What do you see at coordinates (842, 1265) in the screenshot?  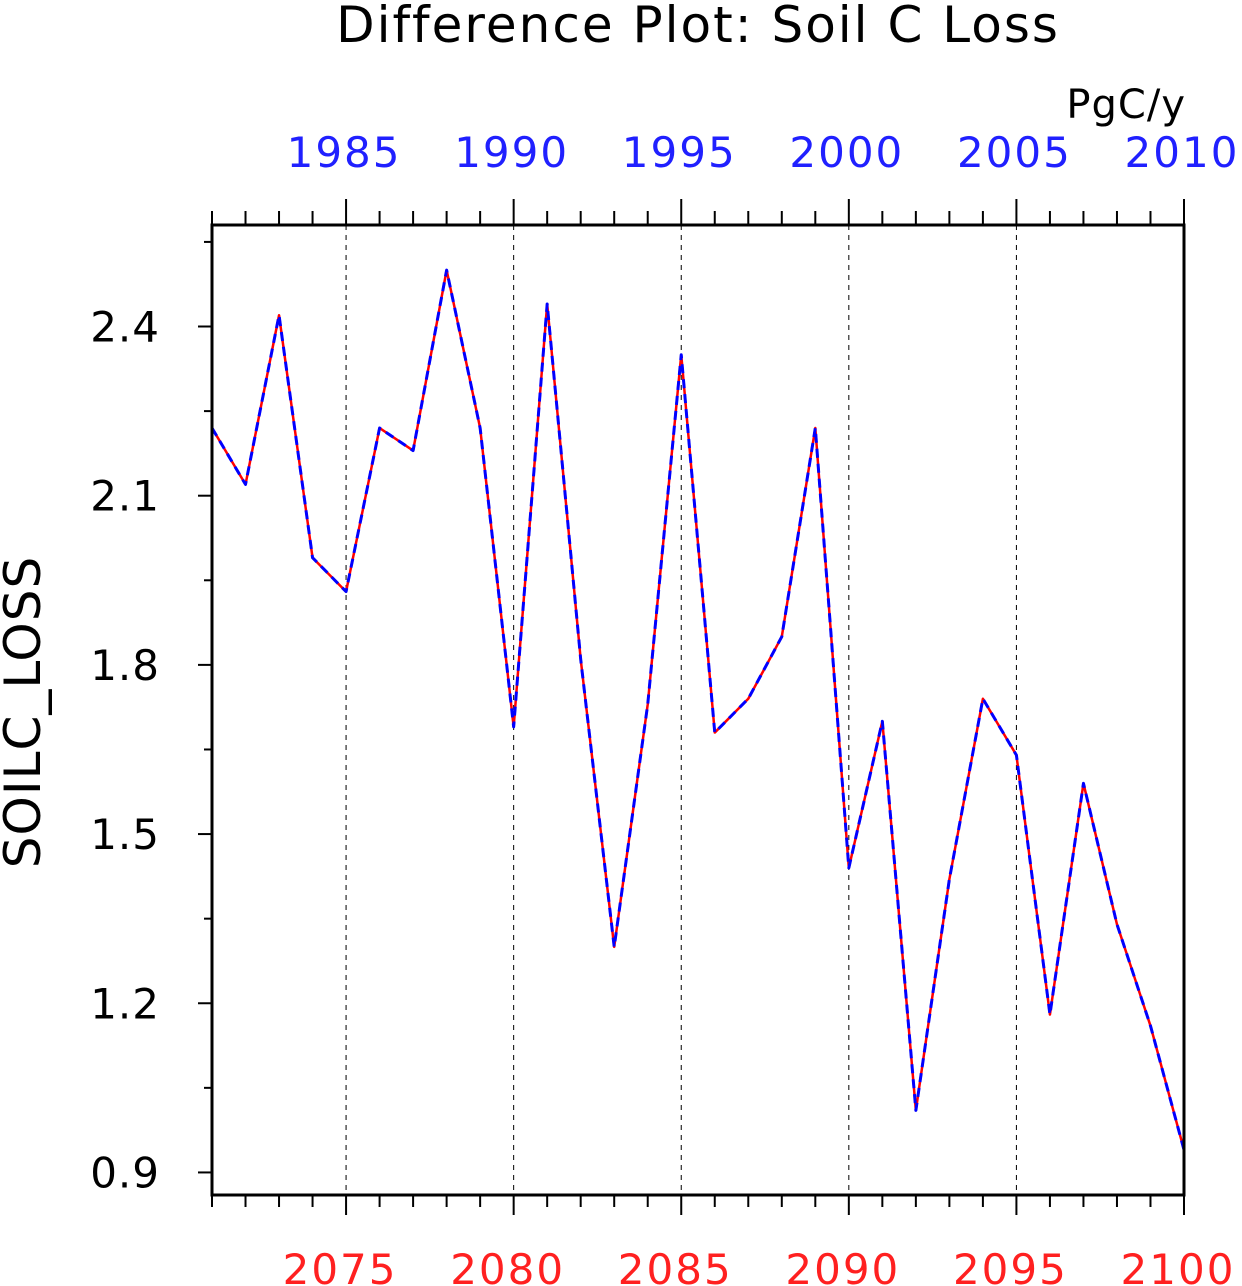 I see `bottom-tick-label-2090: 2090` at bounding box center [842, 1265].